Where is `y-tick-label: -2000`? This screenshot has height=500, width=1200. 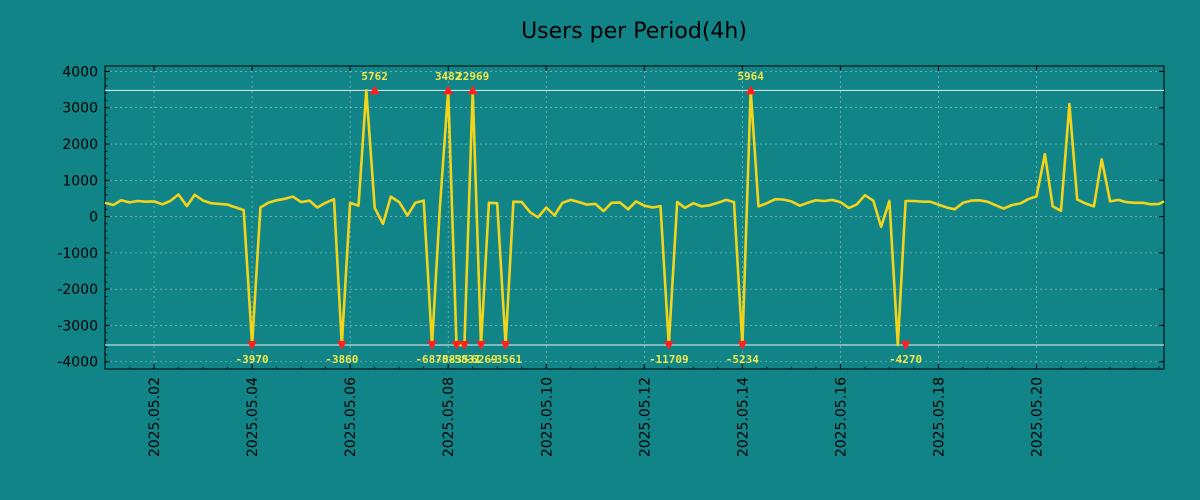
y-tick-label: -2000 is located at coordinates (77, 290).